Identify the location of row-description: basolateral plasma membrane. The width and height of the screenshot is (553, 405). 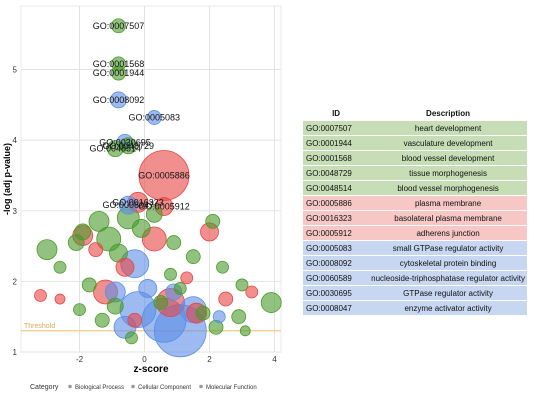
(448, 218).